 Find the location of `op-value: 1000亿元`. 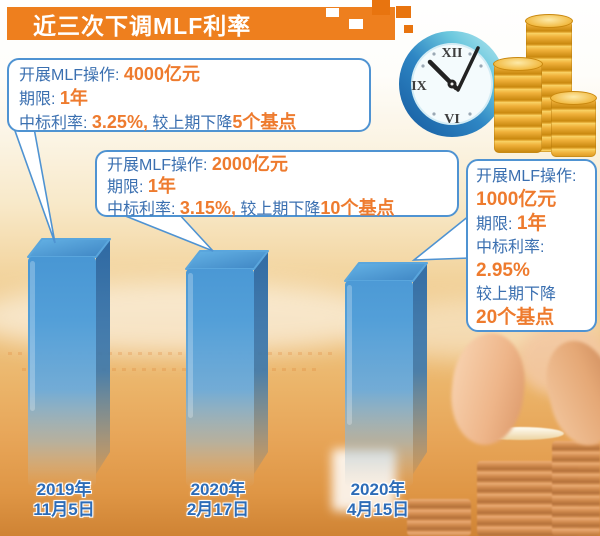

op-value: 1000亿元 is located at coordinates (516, 199).